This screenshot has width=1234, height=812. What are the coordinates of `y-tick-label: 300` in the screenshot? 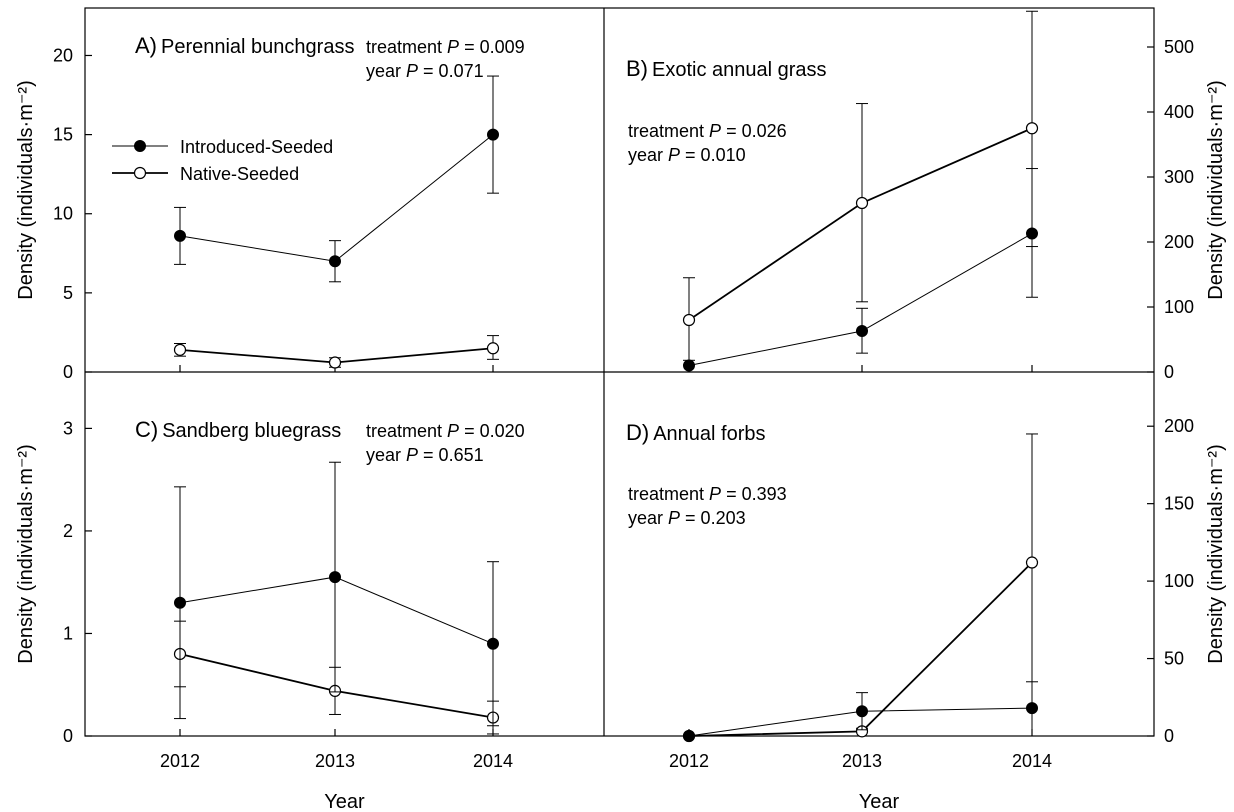 It's located at (1179, 177).